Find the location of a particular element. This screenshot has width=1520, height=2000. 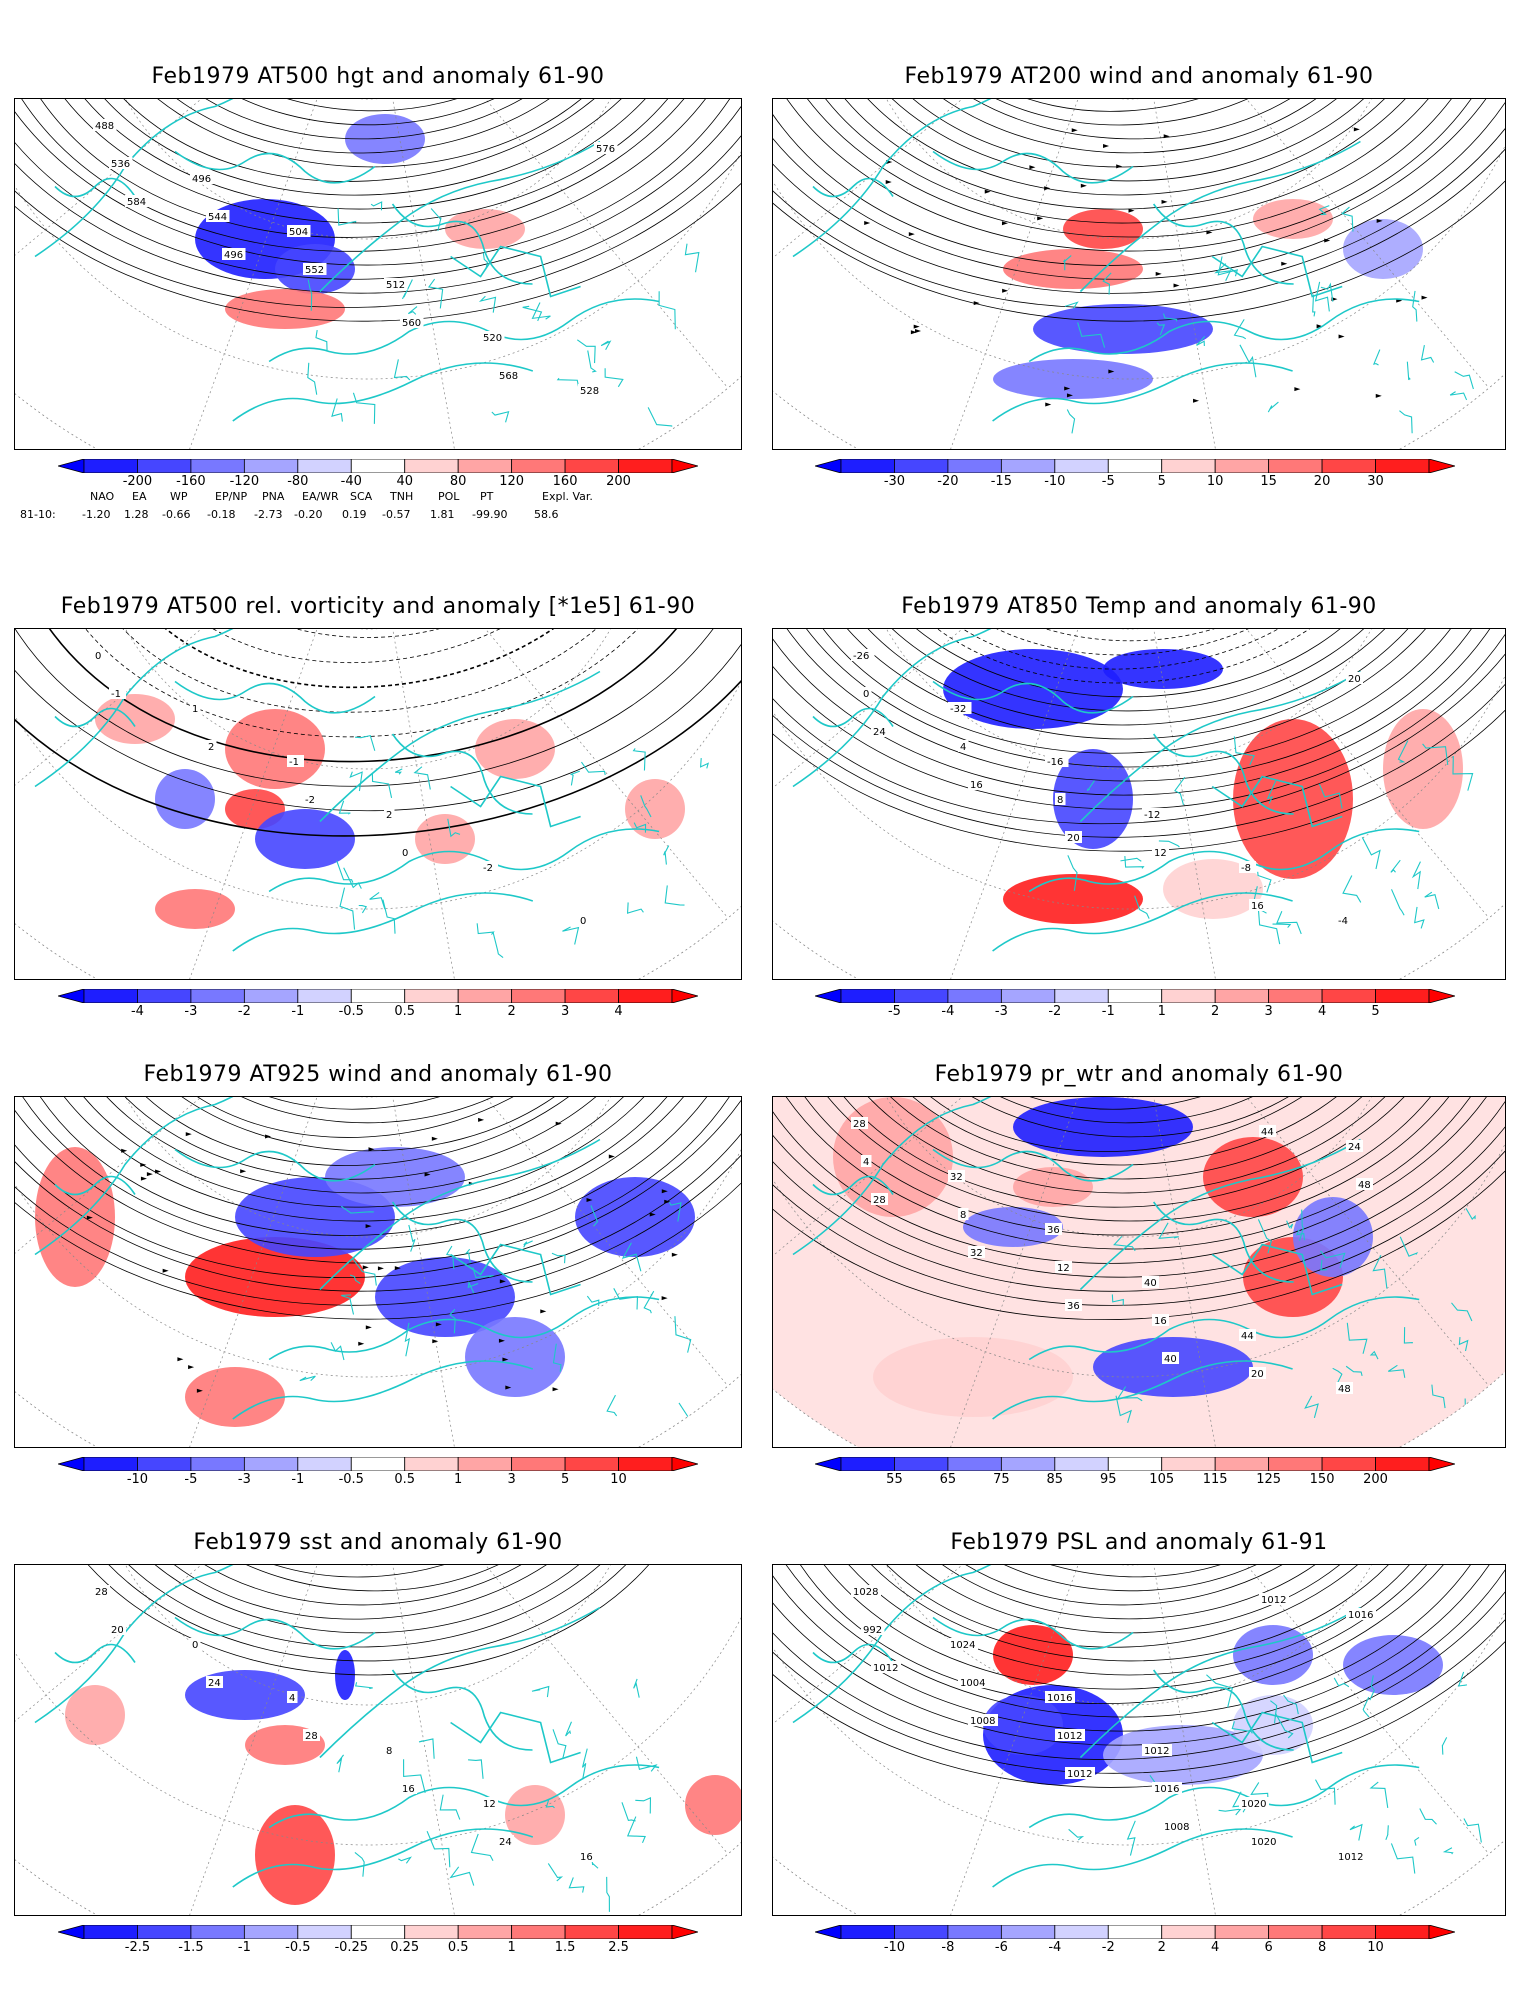

colorbar-tick-label: -5 is located at coordinates (191, 1479).